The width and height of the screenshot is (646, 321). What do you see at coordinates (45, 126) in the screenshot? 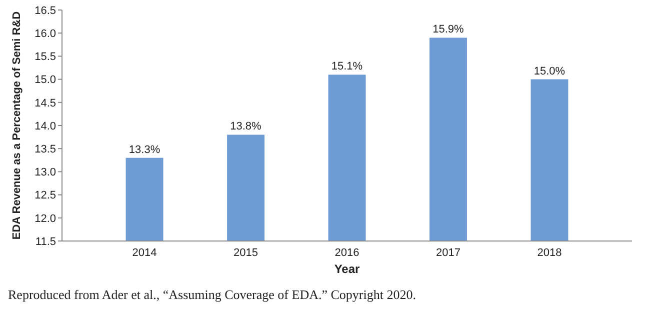
I see `y-tick-label: 14.0` at bounding box center [45, 126].